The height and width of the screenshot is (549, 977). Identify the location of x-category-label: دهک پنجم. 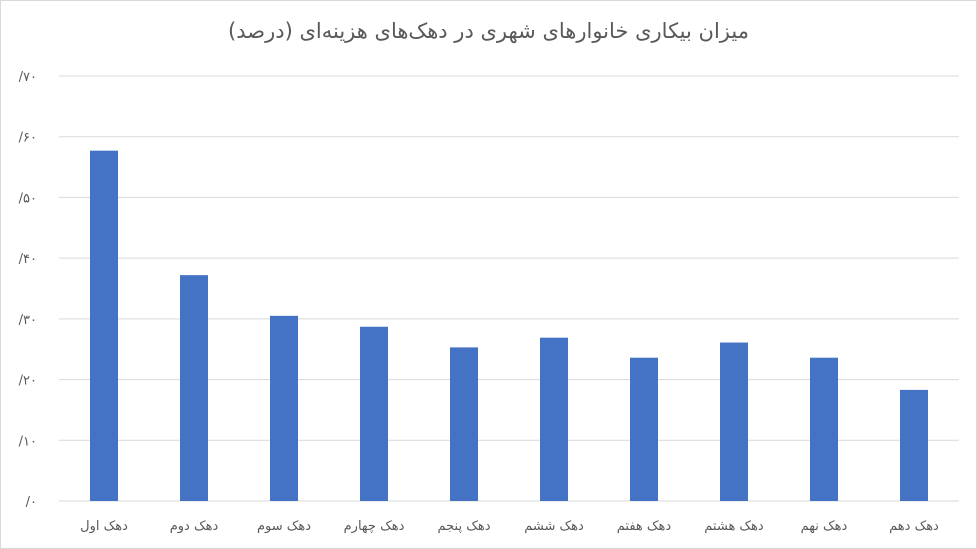
(464, 526).